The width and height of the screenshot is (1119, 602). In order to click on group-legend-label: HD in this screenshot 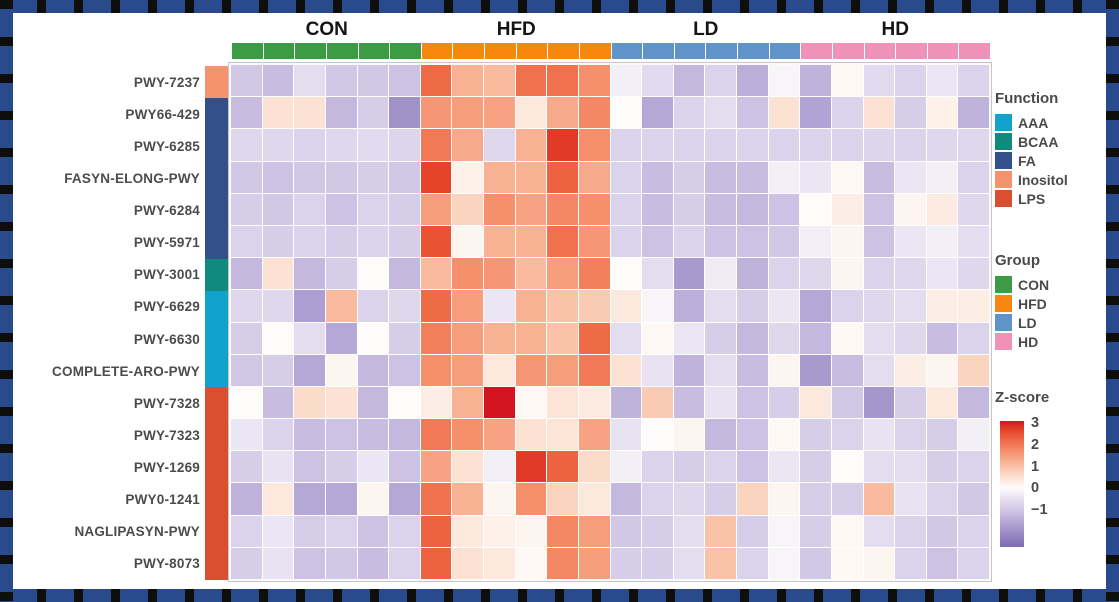, I will do `click(1028, 341)`.